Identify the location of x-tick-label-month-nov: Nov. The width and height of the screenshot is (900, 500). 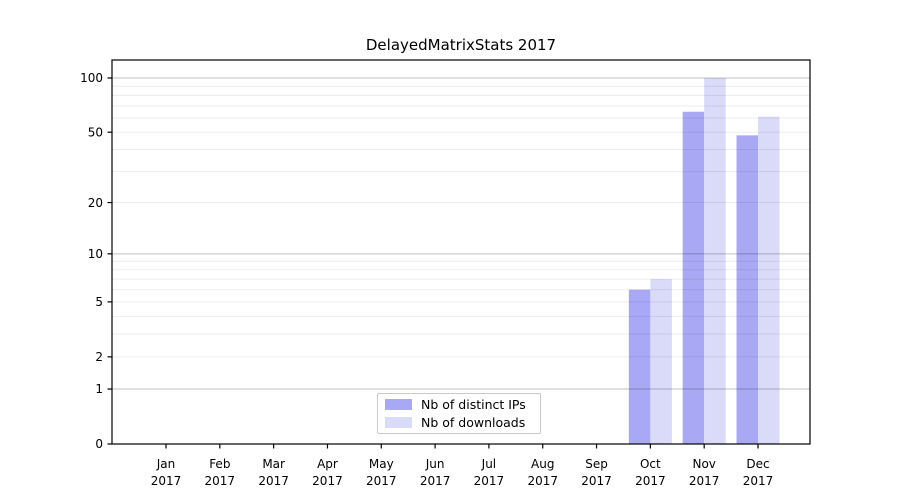
(703, 464).